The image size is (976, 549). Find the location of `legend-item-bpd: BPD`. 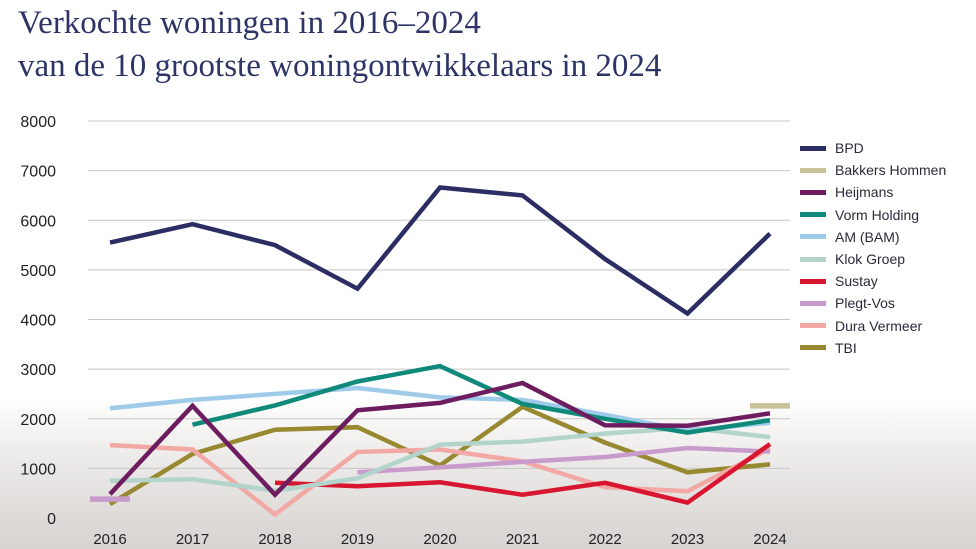

legend-item-bpd: BPD is located at coordinates (873, 148).